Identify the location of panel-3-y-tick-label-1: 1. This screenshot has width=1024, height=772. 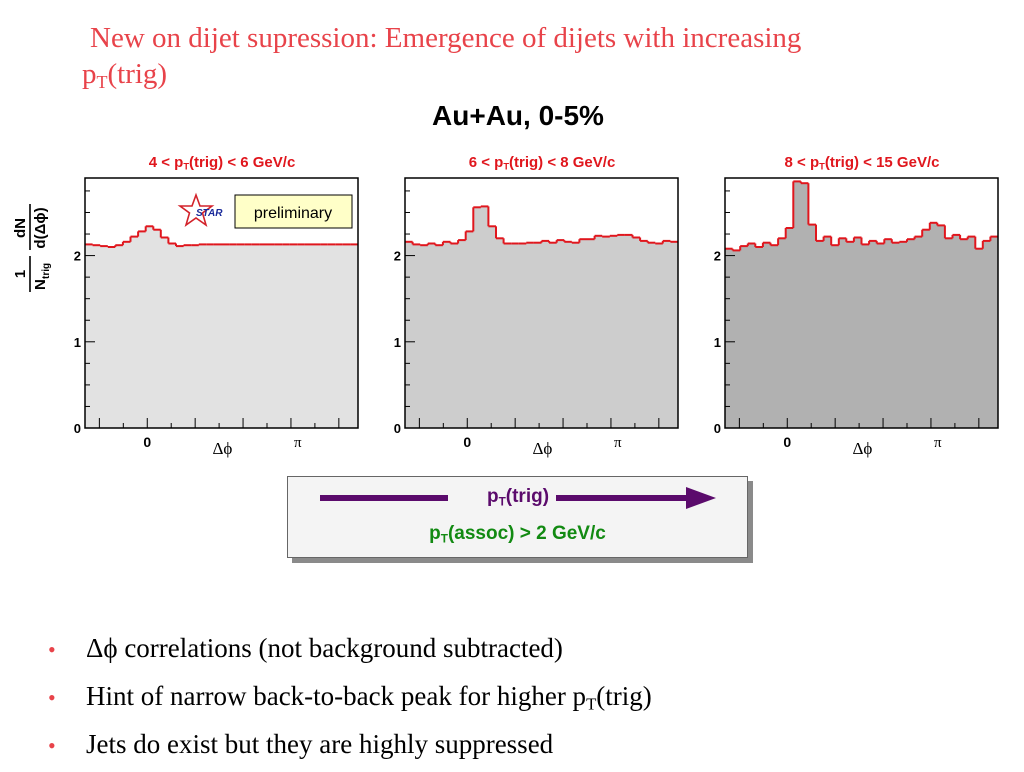
(717, 342).